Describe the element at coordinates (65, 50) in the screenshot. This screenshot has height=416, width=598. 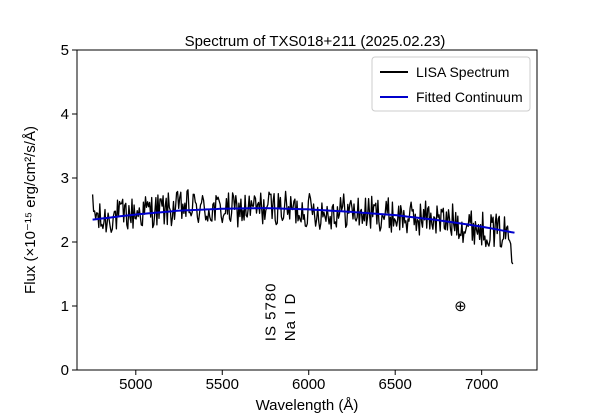
I see `y-tick-label: 5` at that location.